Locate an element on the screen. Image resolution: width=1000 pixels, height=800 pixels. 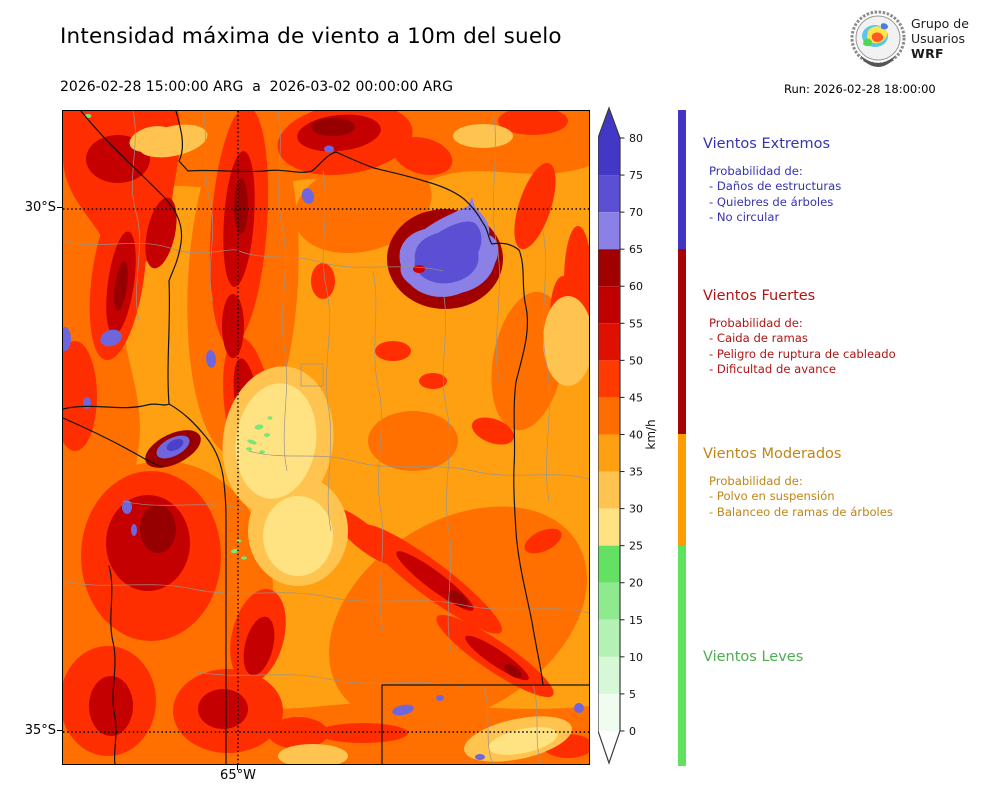
logo-line-1: Grupo de is located at coordinates (940, 23).